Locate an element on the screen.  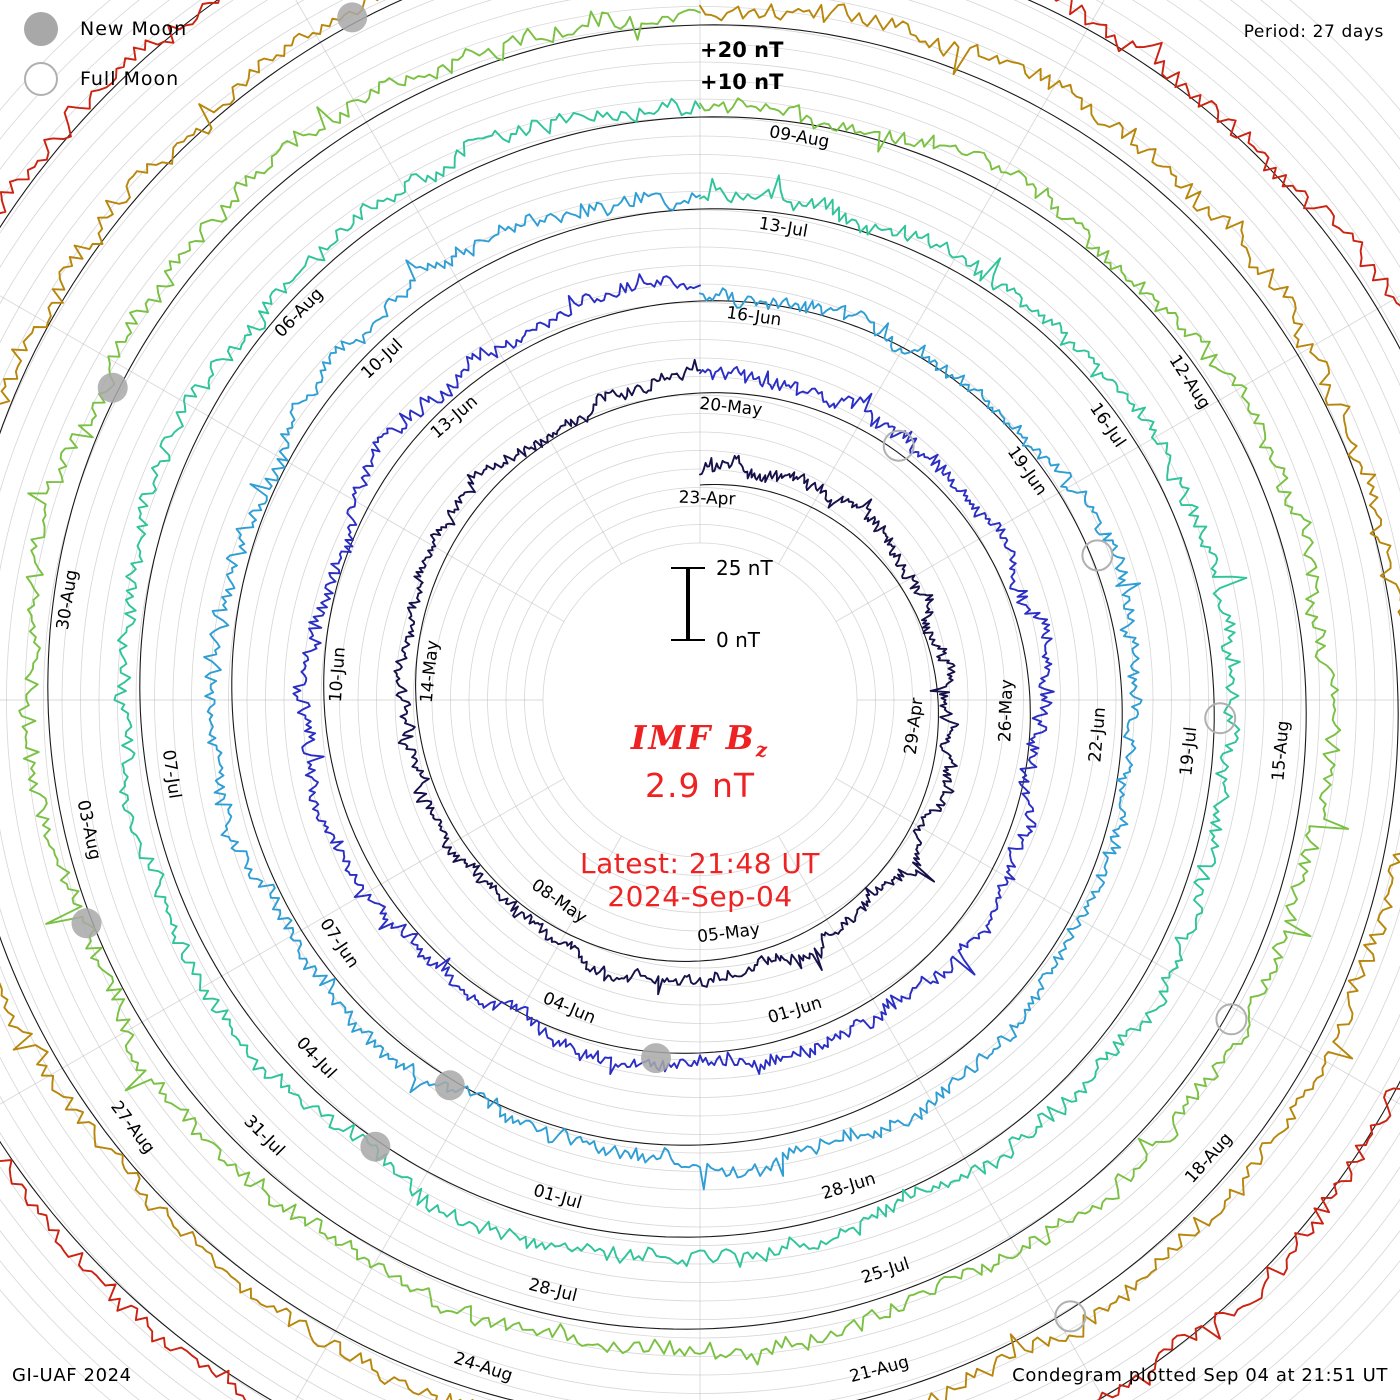
date-label: 24-Aug is located at coordinates (483, 1367).